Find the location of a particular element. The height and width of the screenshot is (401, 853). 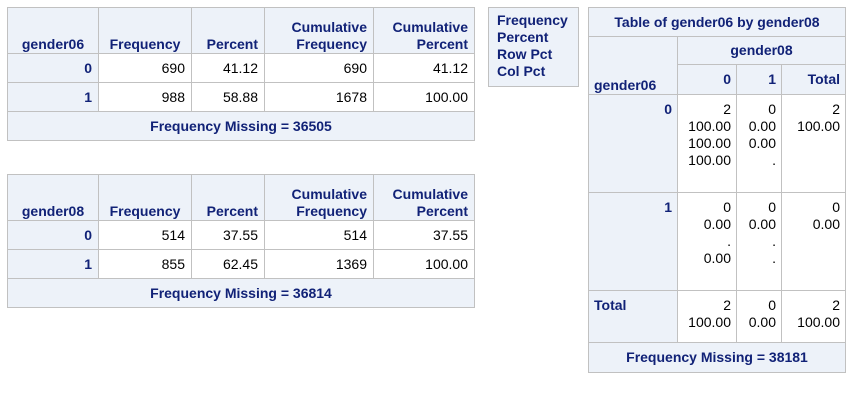

table-row: 0 690 41.12 690 41.12 is located at coordinates (241, 68).